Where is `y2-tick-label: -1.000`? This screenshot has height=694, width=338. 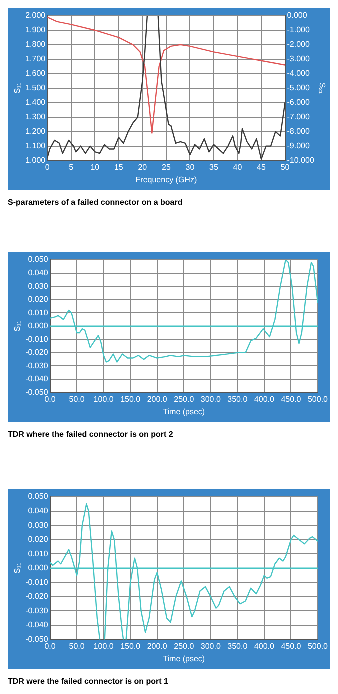
y2-tick-label: -1.000 is located at coordinates (298, 30).